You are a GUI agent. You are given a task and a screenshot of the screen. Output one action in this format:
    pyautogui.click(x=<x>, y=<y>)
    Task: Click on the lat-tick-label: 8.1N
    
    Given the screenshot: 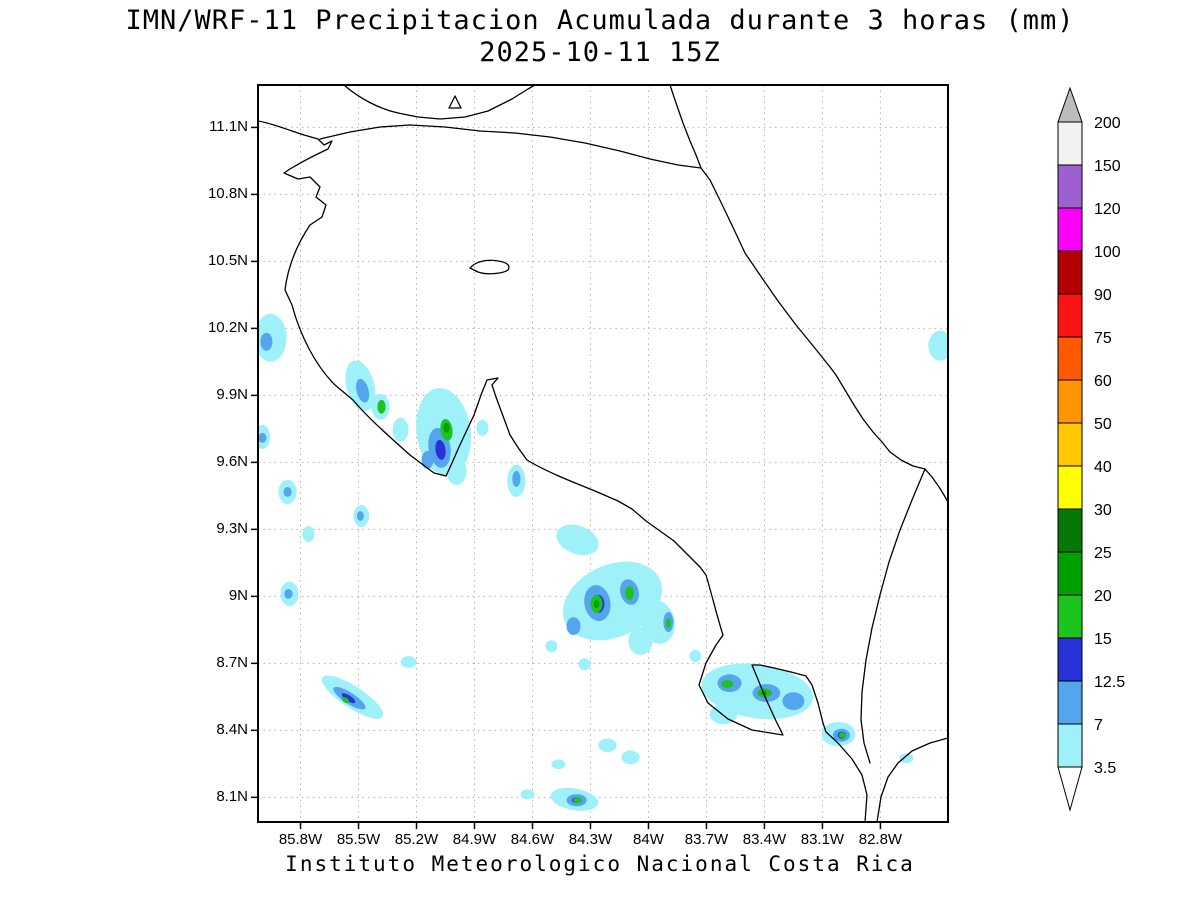 What is the action you would take?
    pyautogui.click(x=232, y=797)
    